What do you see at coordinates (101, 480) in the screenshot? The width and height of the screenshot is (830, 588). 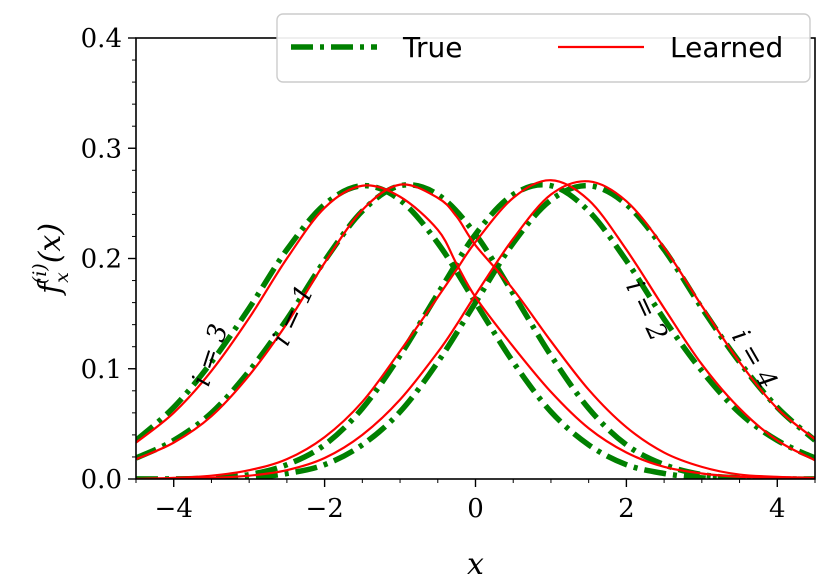 I see `y-tick-label: 0.0` at bounding box center [101, 480].